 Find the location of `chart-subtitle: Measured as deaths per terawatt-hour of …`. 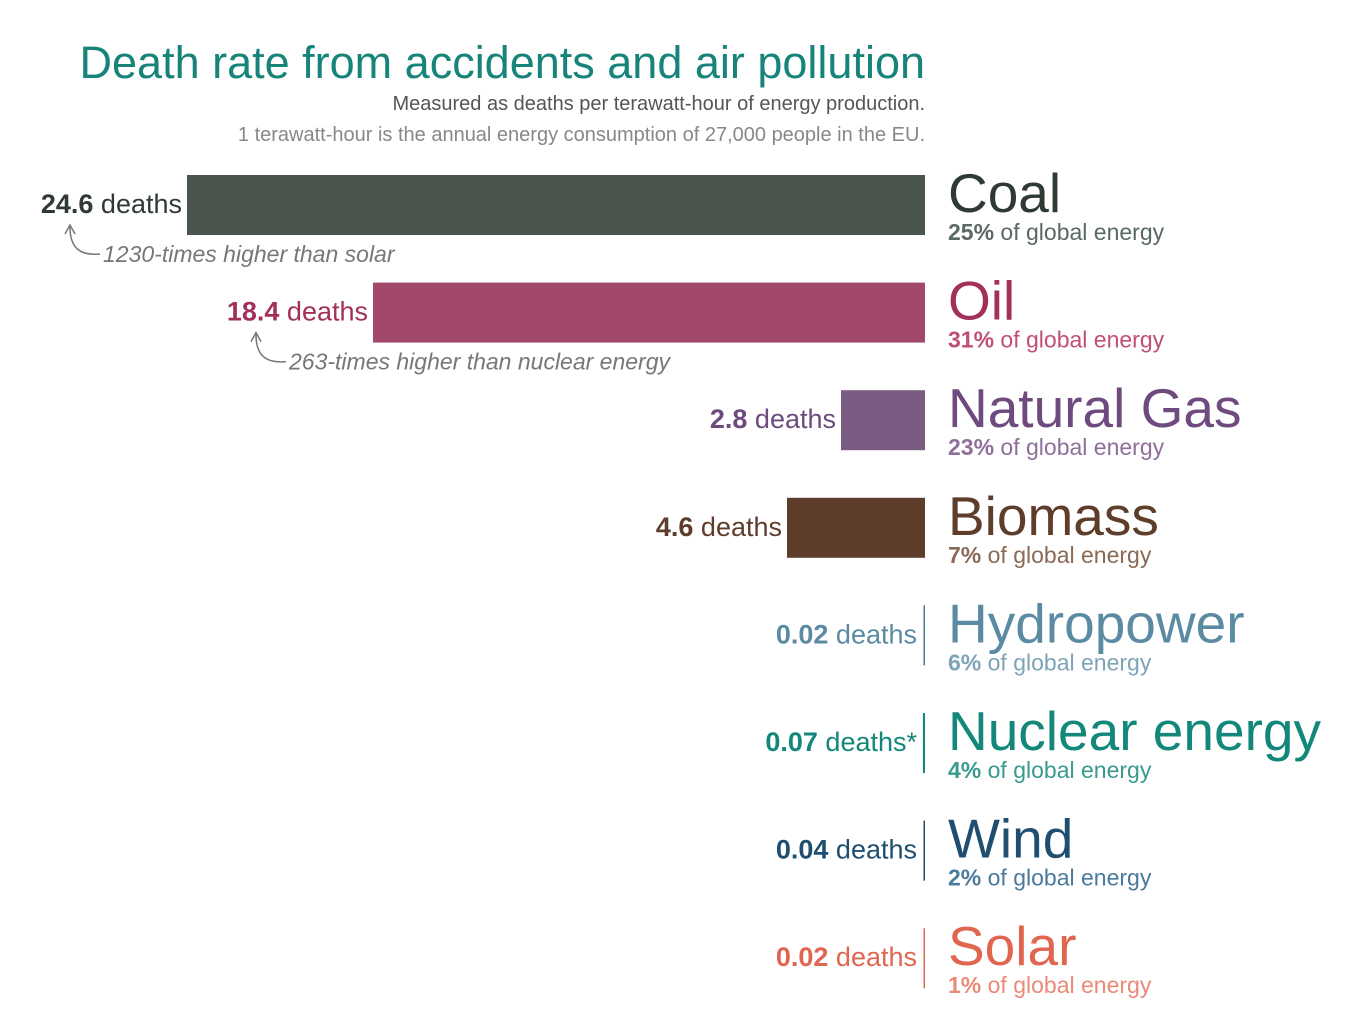

chart-subtitle: Measured as deaths per terawatt-hour of … is located at coordinates (658, 104).